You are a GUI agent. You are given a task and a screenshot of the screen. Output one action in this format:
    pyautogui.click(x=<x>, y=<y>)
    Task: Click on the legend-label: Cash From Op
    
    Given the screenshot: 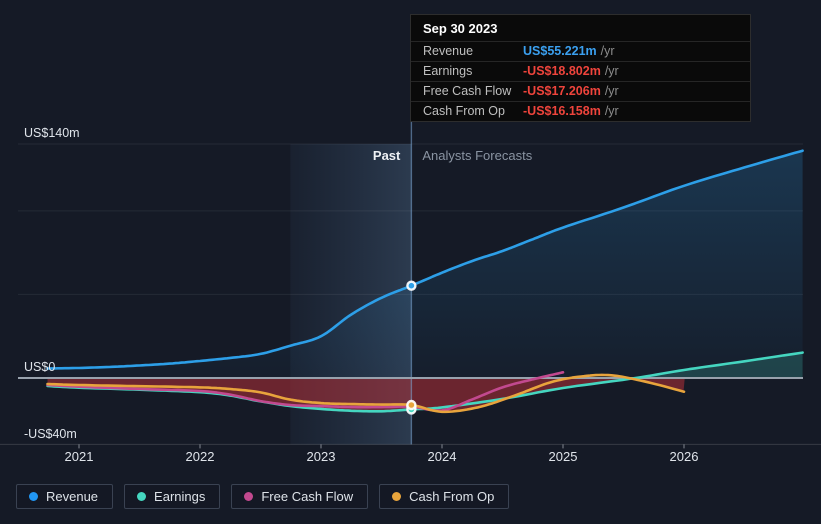 What is the action you would take?
    pyautogui.click(x=452, y=496)
    